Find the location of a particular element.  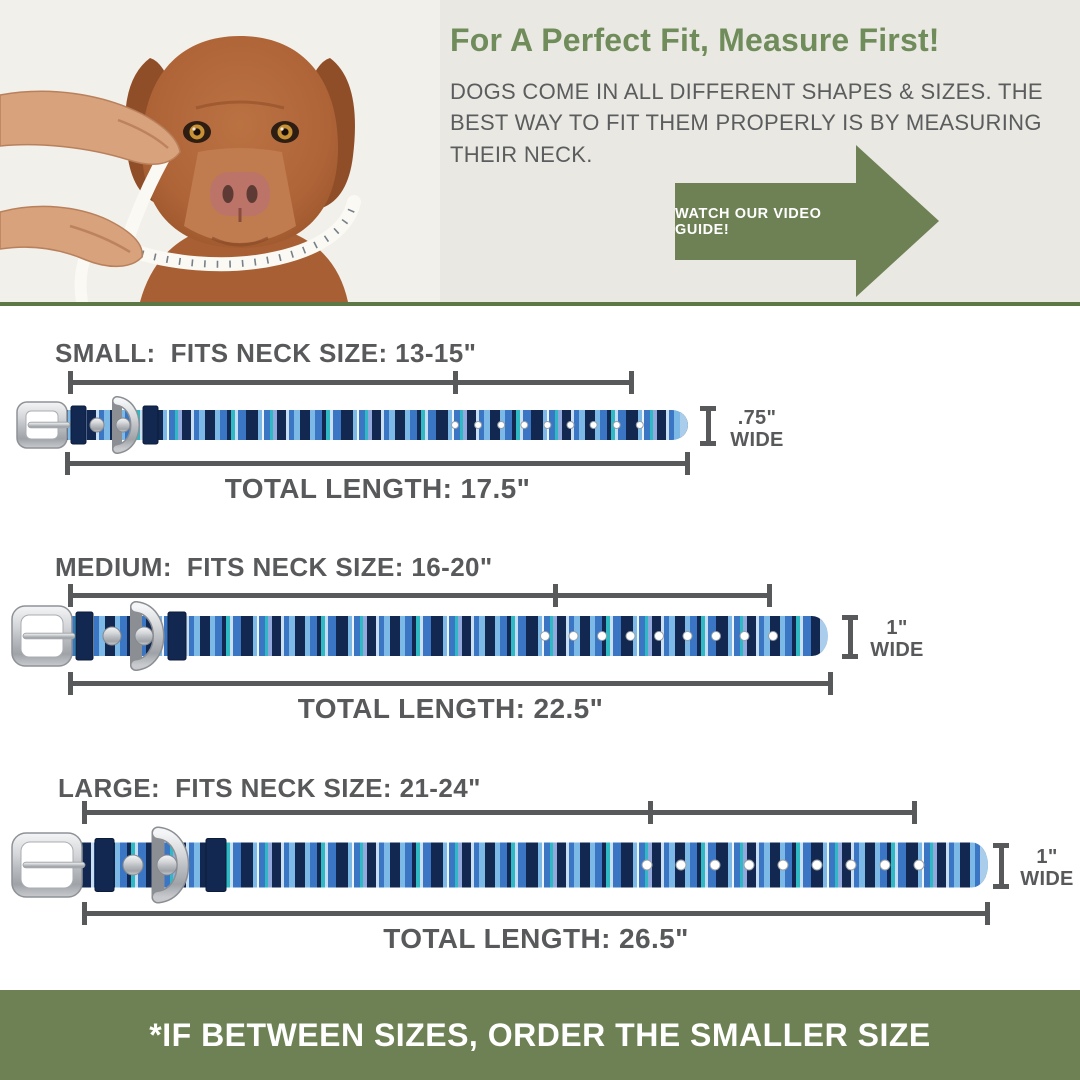

collar-graphic-small is located at coordinates (352, 427).